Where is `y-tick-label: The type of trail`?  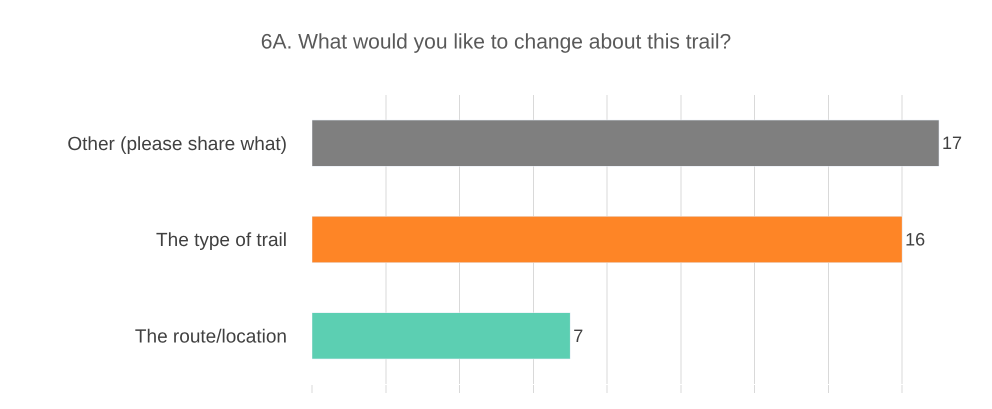
y-tick-label: The type of trail is located at coordinates (221, 241).